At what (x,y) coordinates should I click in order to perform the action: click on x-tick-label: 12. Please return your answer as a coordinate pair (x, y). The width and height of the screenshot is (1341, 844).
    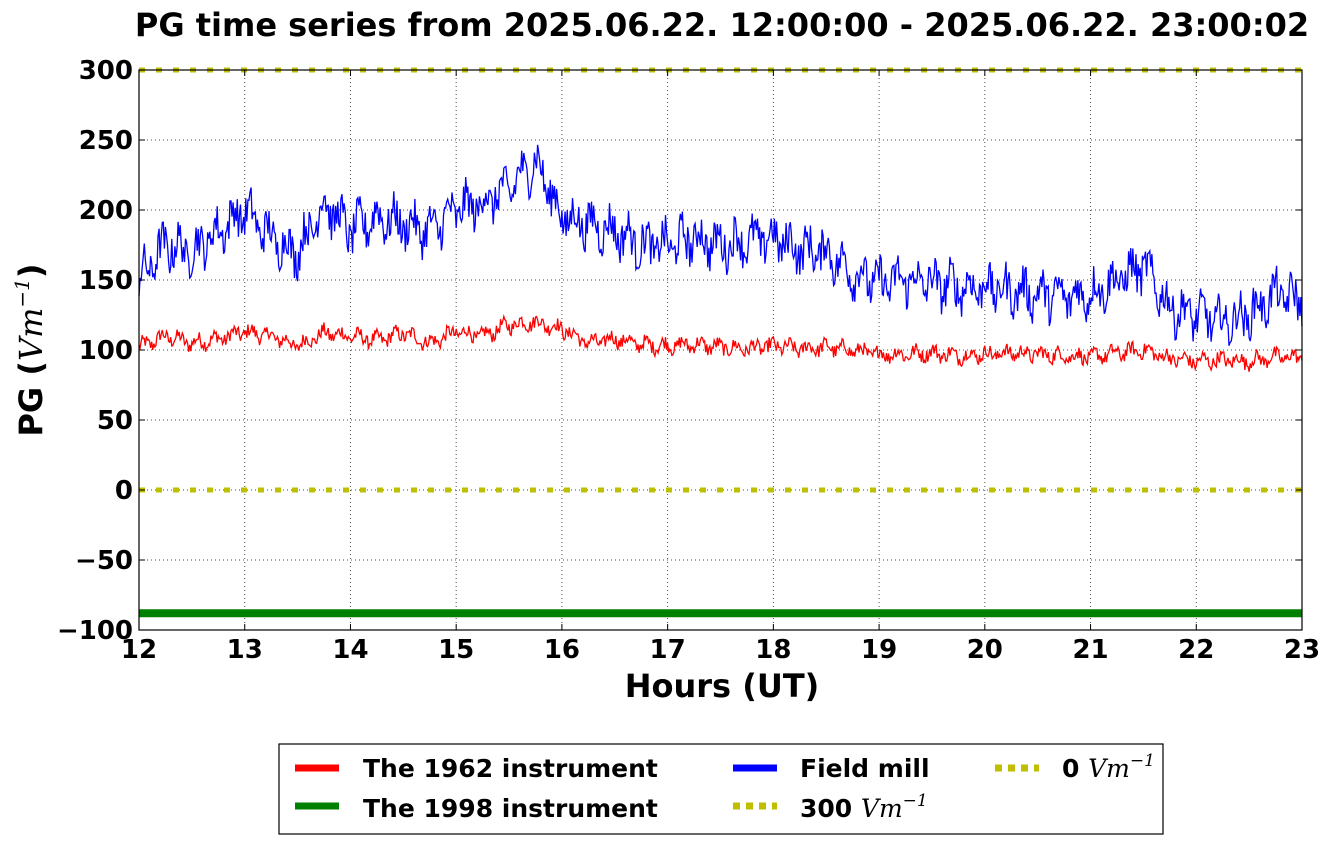
    Looking at the image, I should click on (139, 650).